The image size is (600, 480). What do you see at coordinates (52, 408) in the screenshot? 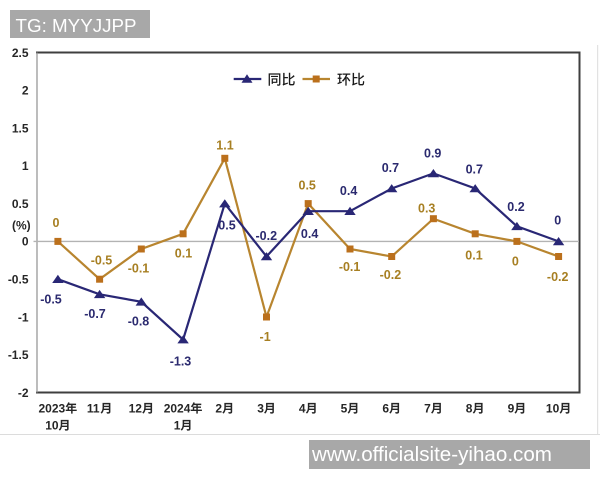
I see `svg-text: 2023` at bounding box center [52, 408].